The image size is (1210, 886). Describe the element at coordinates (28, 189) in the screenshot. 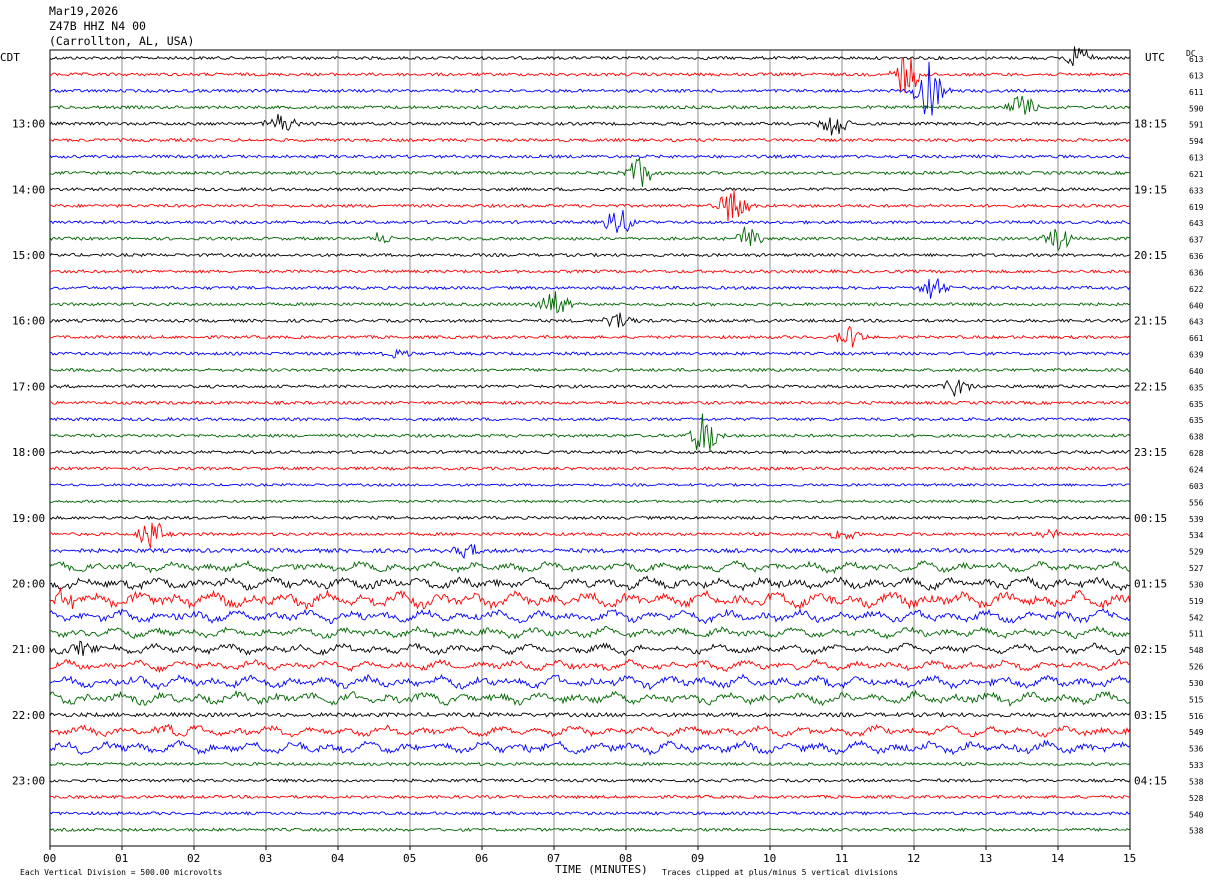

I see `left-hour-label: 14:00` at that location.